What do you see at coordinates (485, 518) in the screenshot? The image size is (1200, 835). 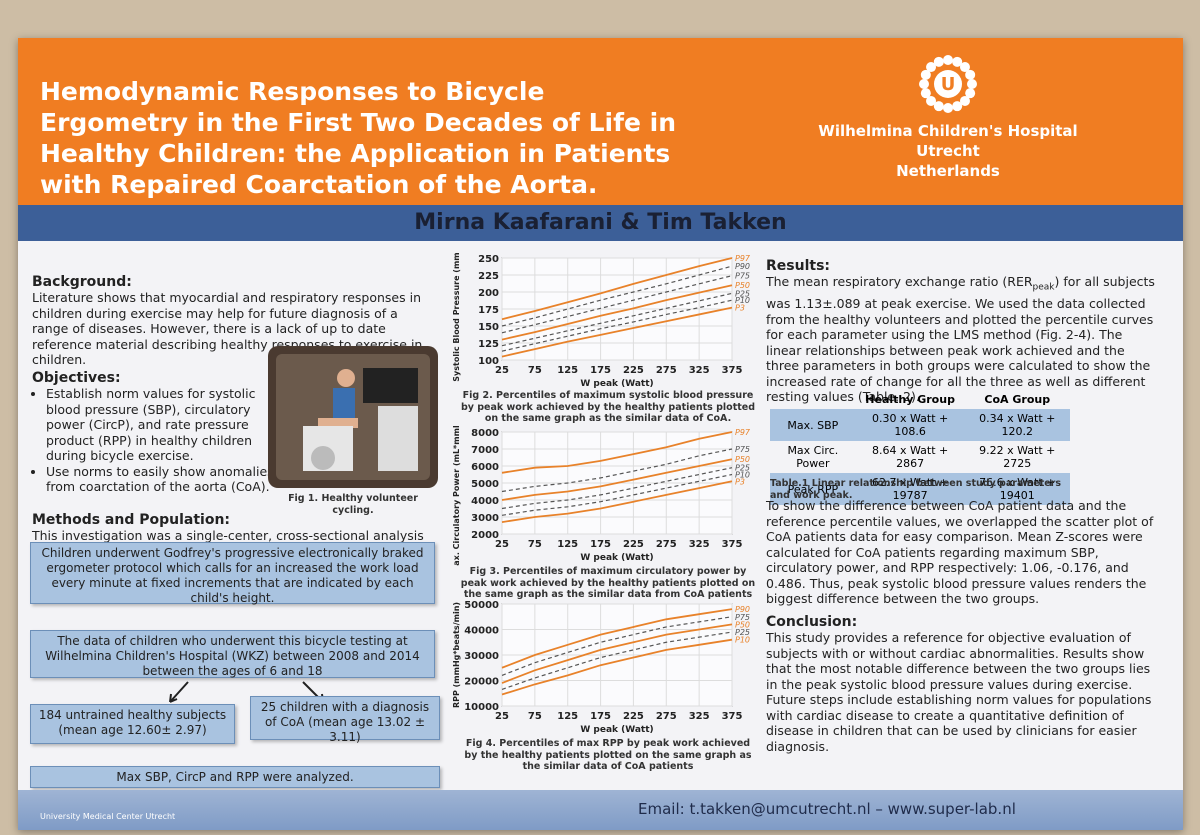 I see `y-tick-label: 3000` at bounding box center [485, 518].